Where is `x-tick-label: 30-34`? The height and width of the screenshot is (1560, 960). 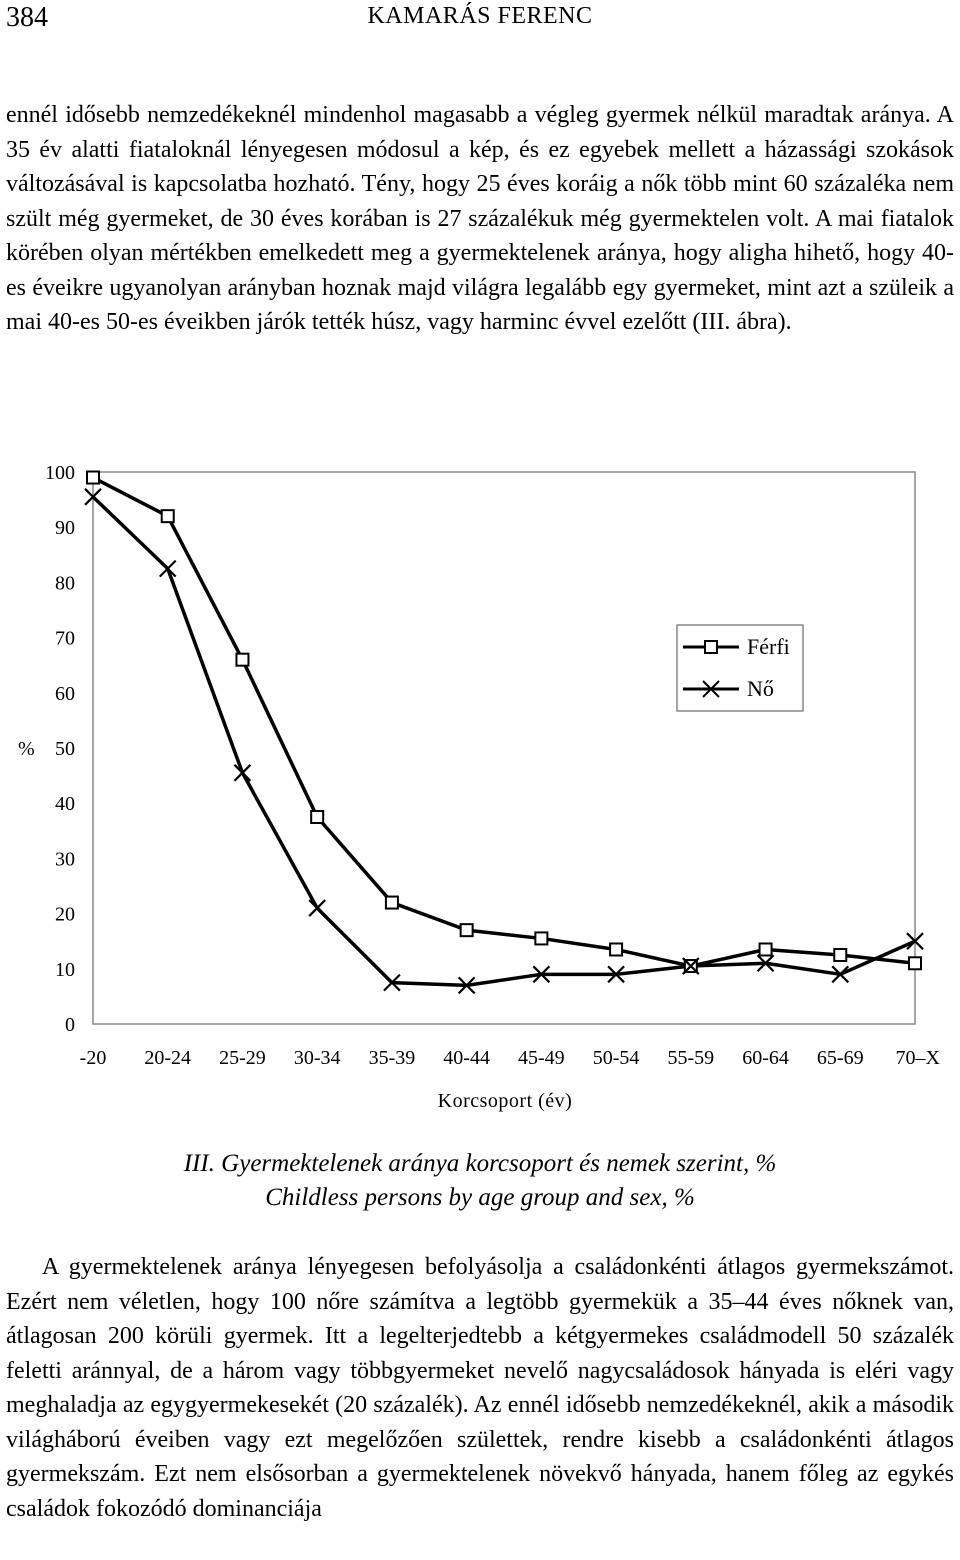 x-tick-label: 30-34 is located at coordinates (317, 1058).